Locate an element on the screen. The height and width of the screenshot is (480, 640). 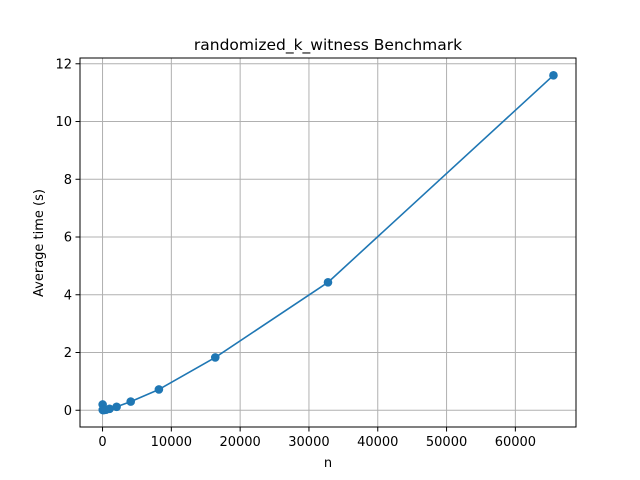
y-tick-label: 6 is located at coordinates (68, 238).